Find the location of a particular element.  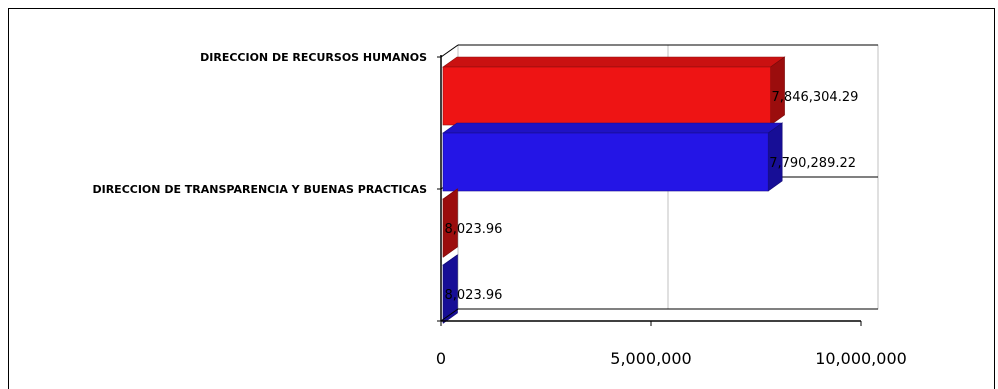

x-tick-label-1: 5,000,000 is located at coordinates (650, 358).